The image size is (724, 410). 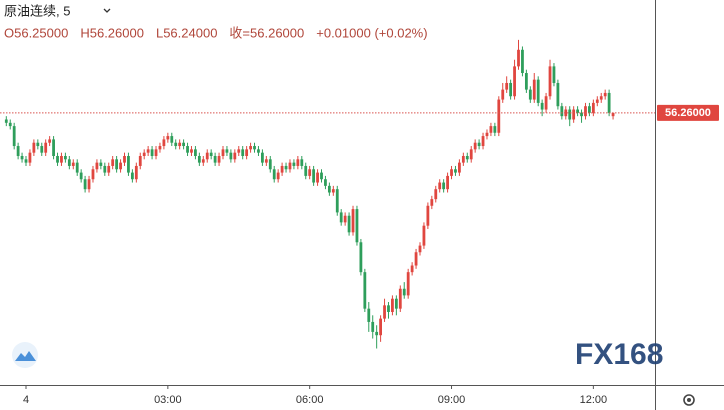 What do you see at coordinates (371, 32) in the screenshot?
I see `ohlc-readout: +0.01000 (+0.02%)` at bounding box center [371, 32].